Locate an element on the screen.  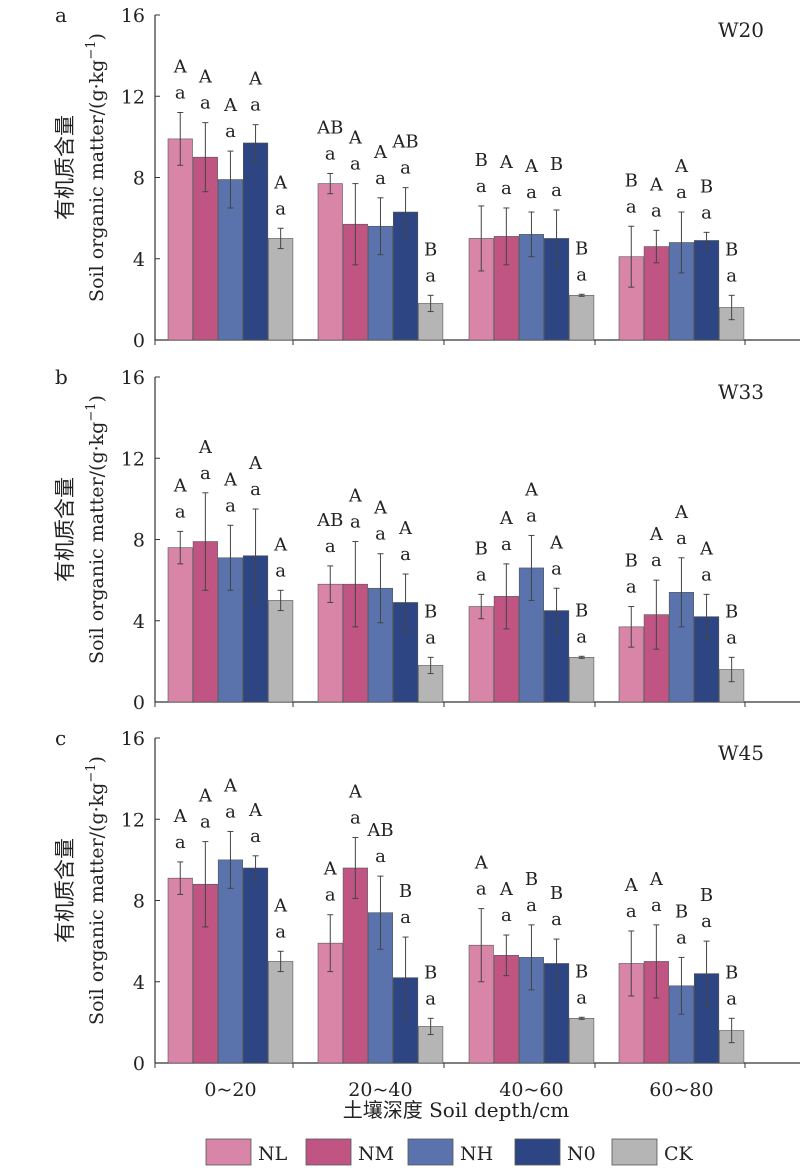
y-tick-label: 8 is located at coordinates (139, 902).